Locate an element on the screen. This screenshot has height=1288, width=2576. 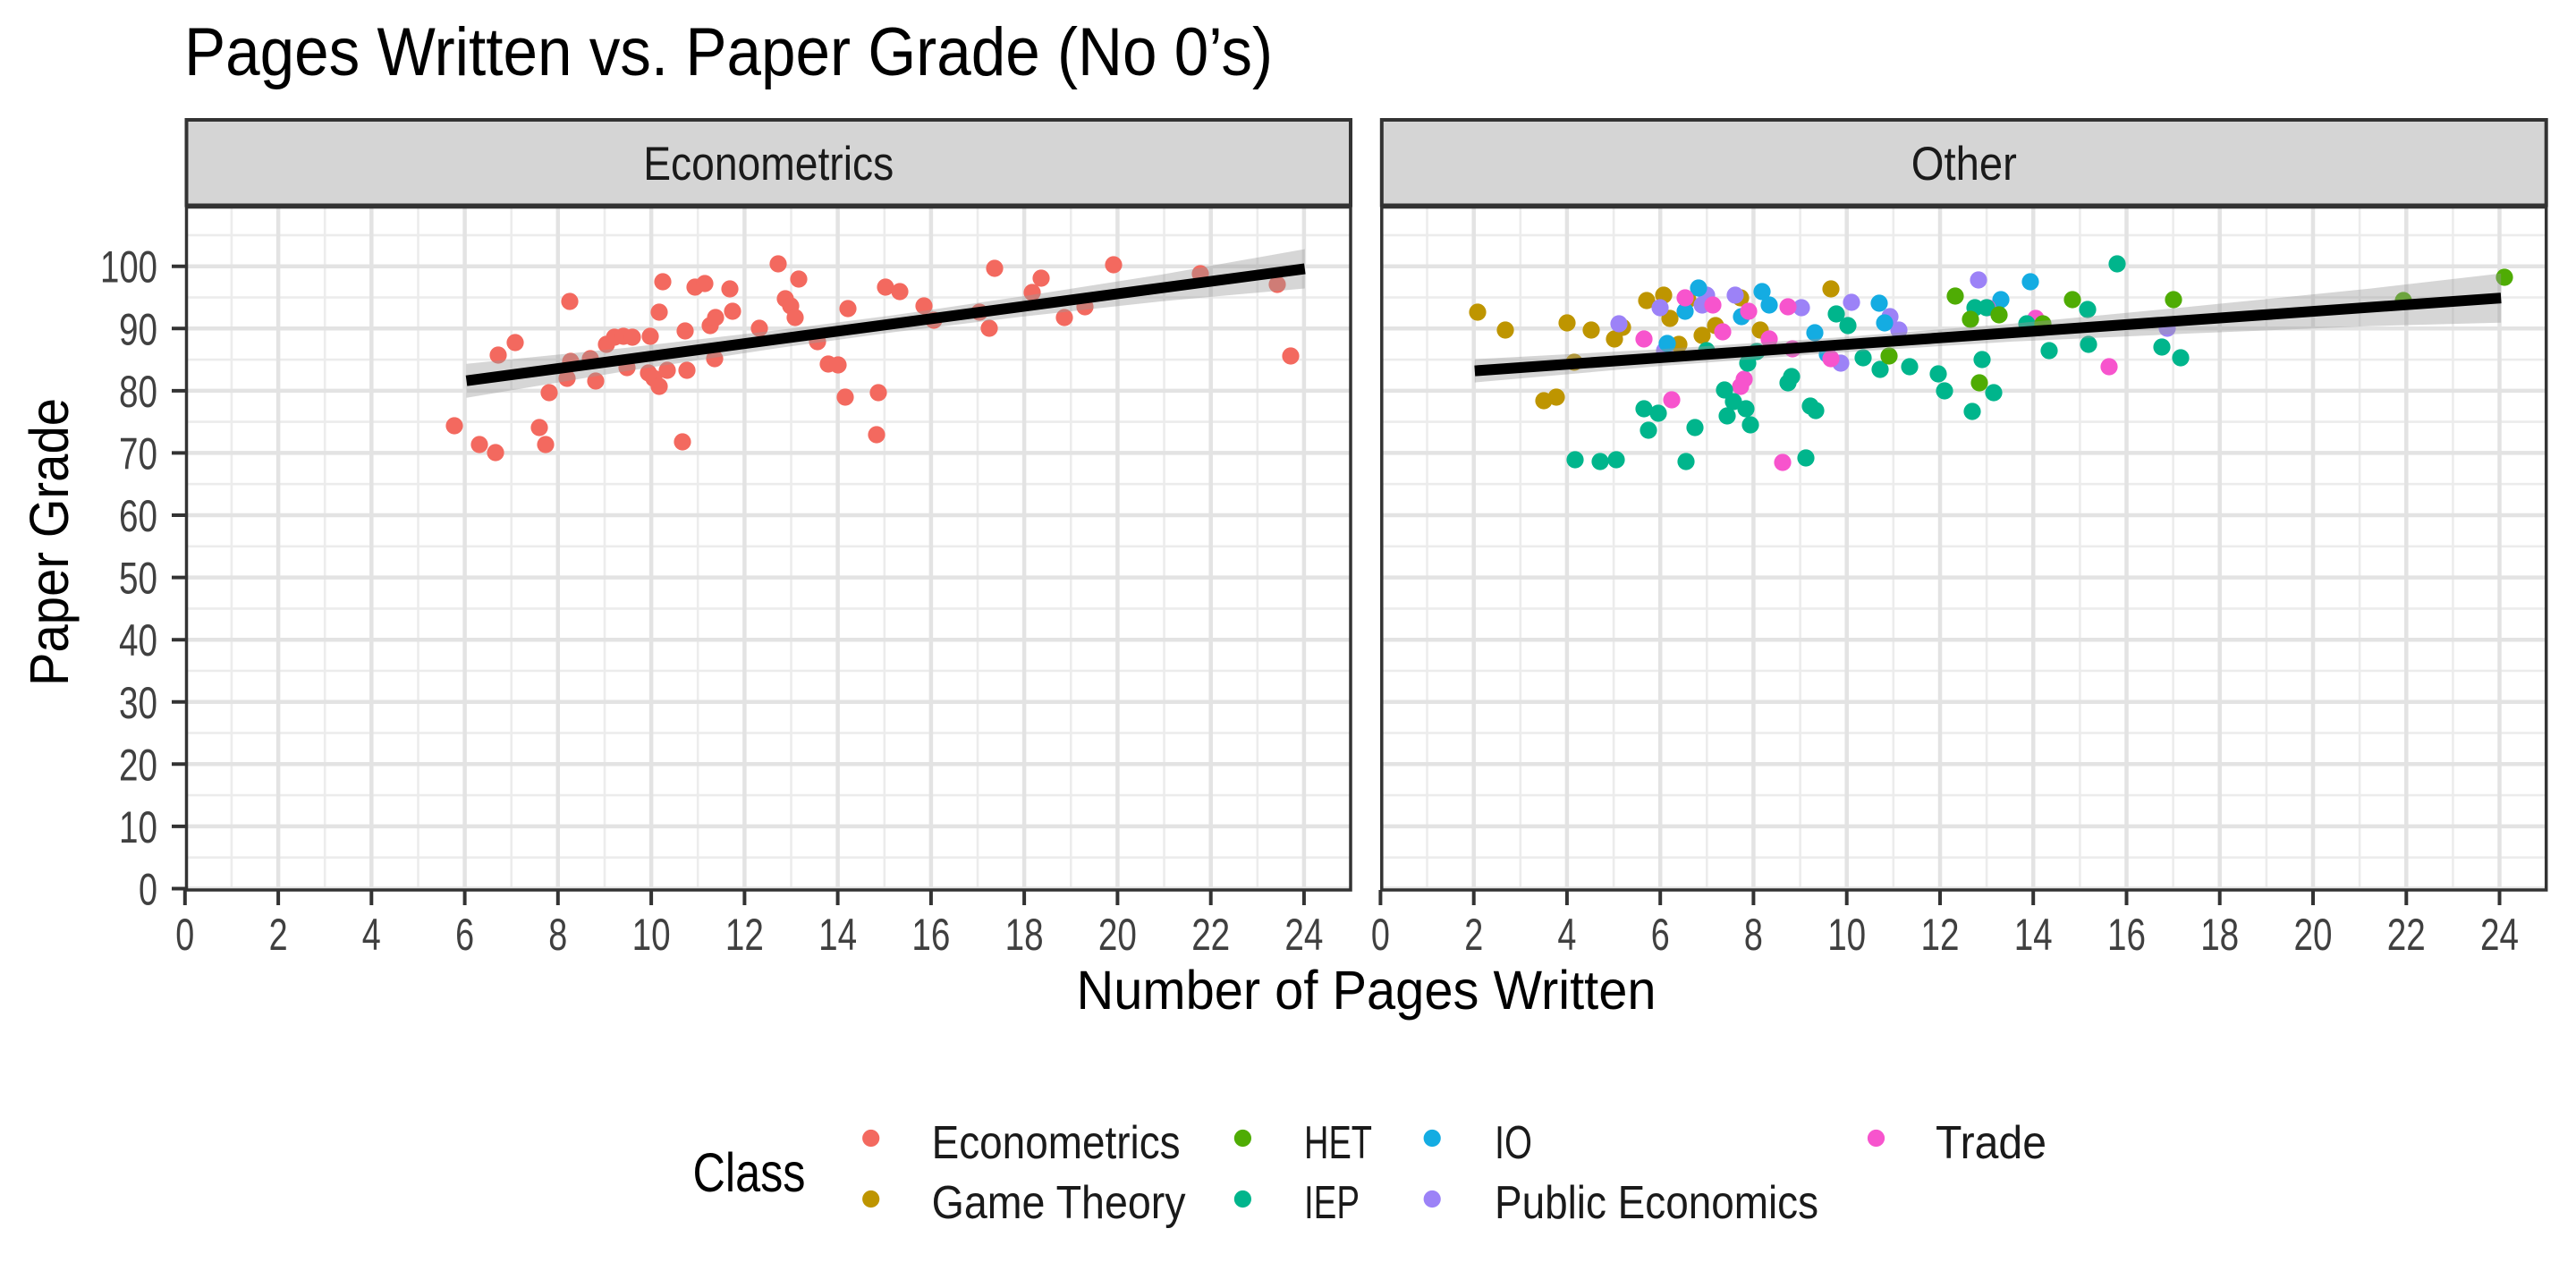
svg-text: 70 is located at coordinates (138, 453).